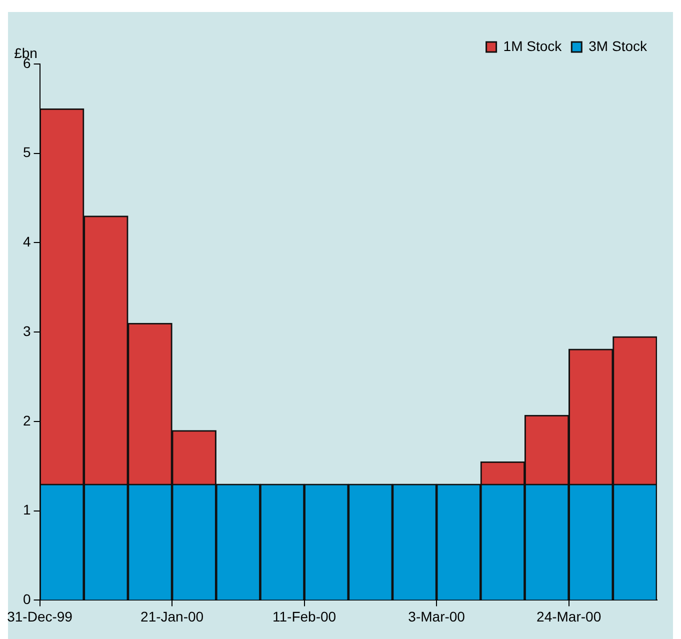  Describe the element at coordinates (304, 616) in the screenshot. I see `x-tick-label: 11-Feb-00` at that location.